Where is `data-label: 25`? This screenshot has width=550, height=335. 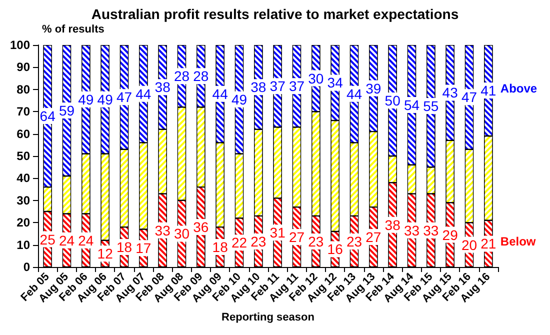 data-label: 25 is located at coordinates (48, 239).